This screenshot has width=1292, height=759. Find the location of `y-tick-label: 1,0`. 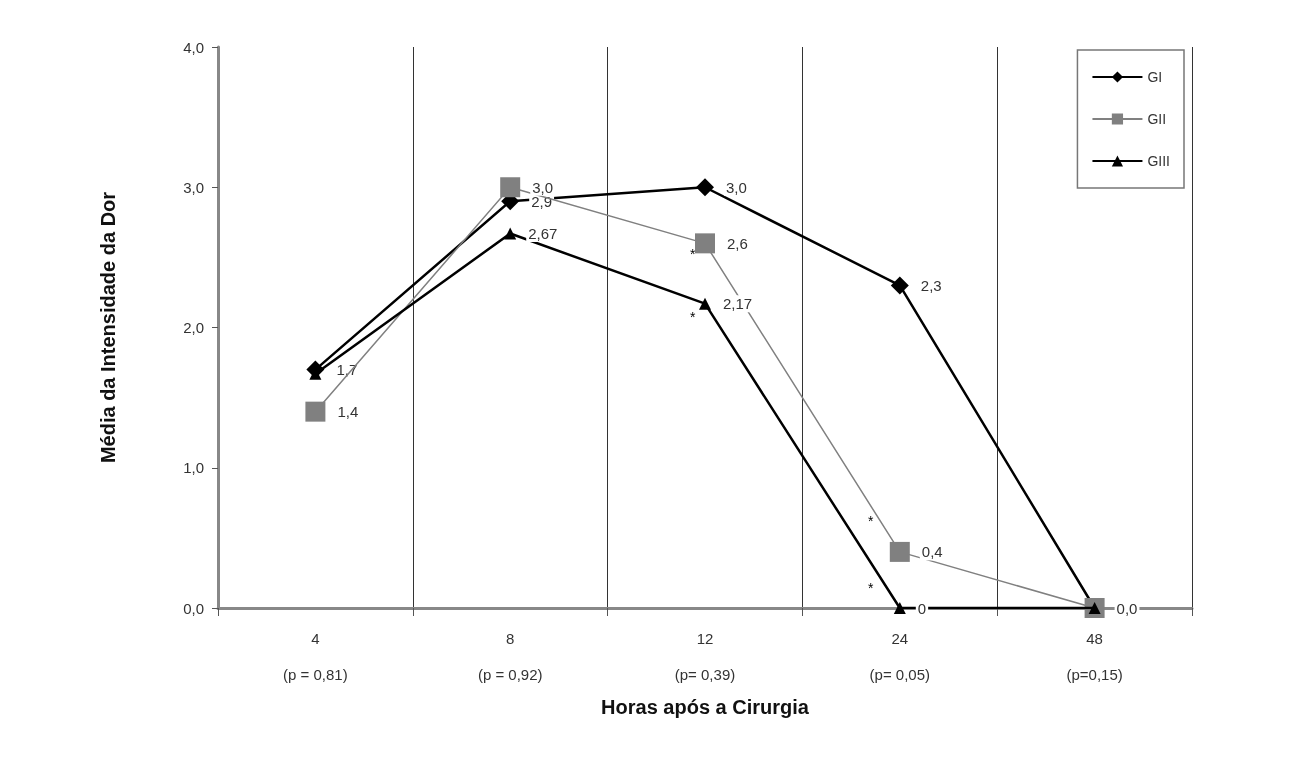

y-tick-label: 1,0 is located at coordinates (193, 468).